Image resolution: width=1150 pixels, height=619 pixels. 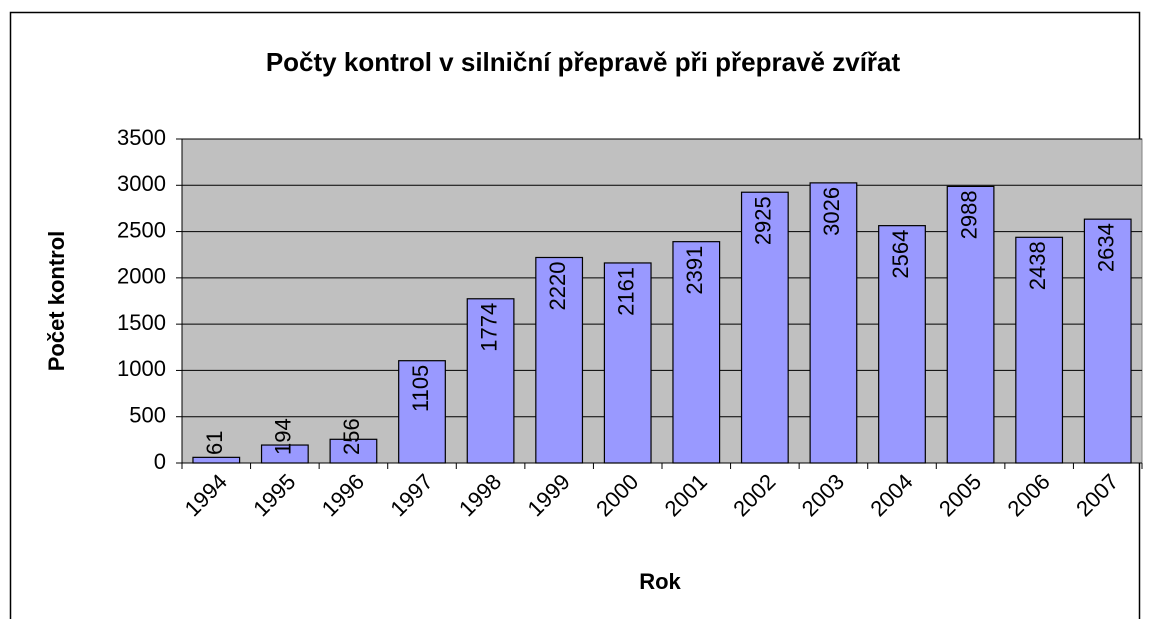 What do you see at coordinates (420, 388) in the screenshot?
I see `data-label: 1105` at bounding box center [420, 388].